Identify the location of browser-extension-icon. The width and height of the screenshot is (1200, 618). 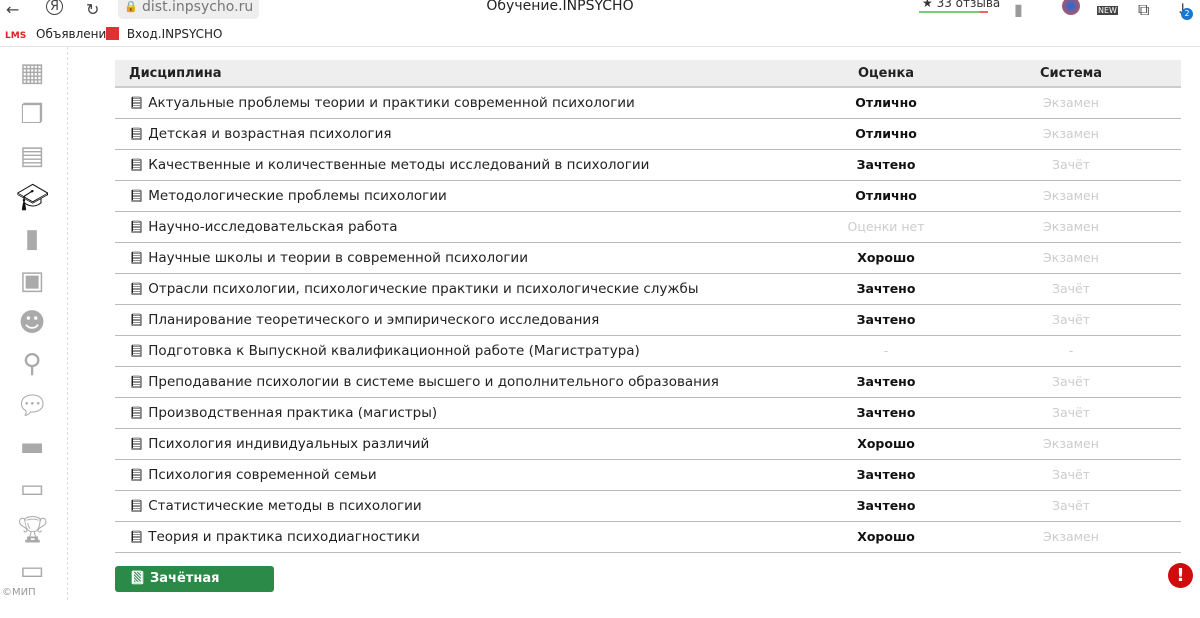
(1071, 7).